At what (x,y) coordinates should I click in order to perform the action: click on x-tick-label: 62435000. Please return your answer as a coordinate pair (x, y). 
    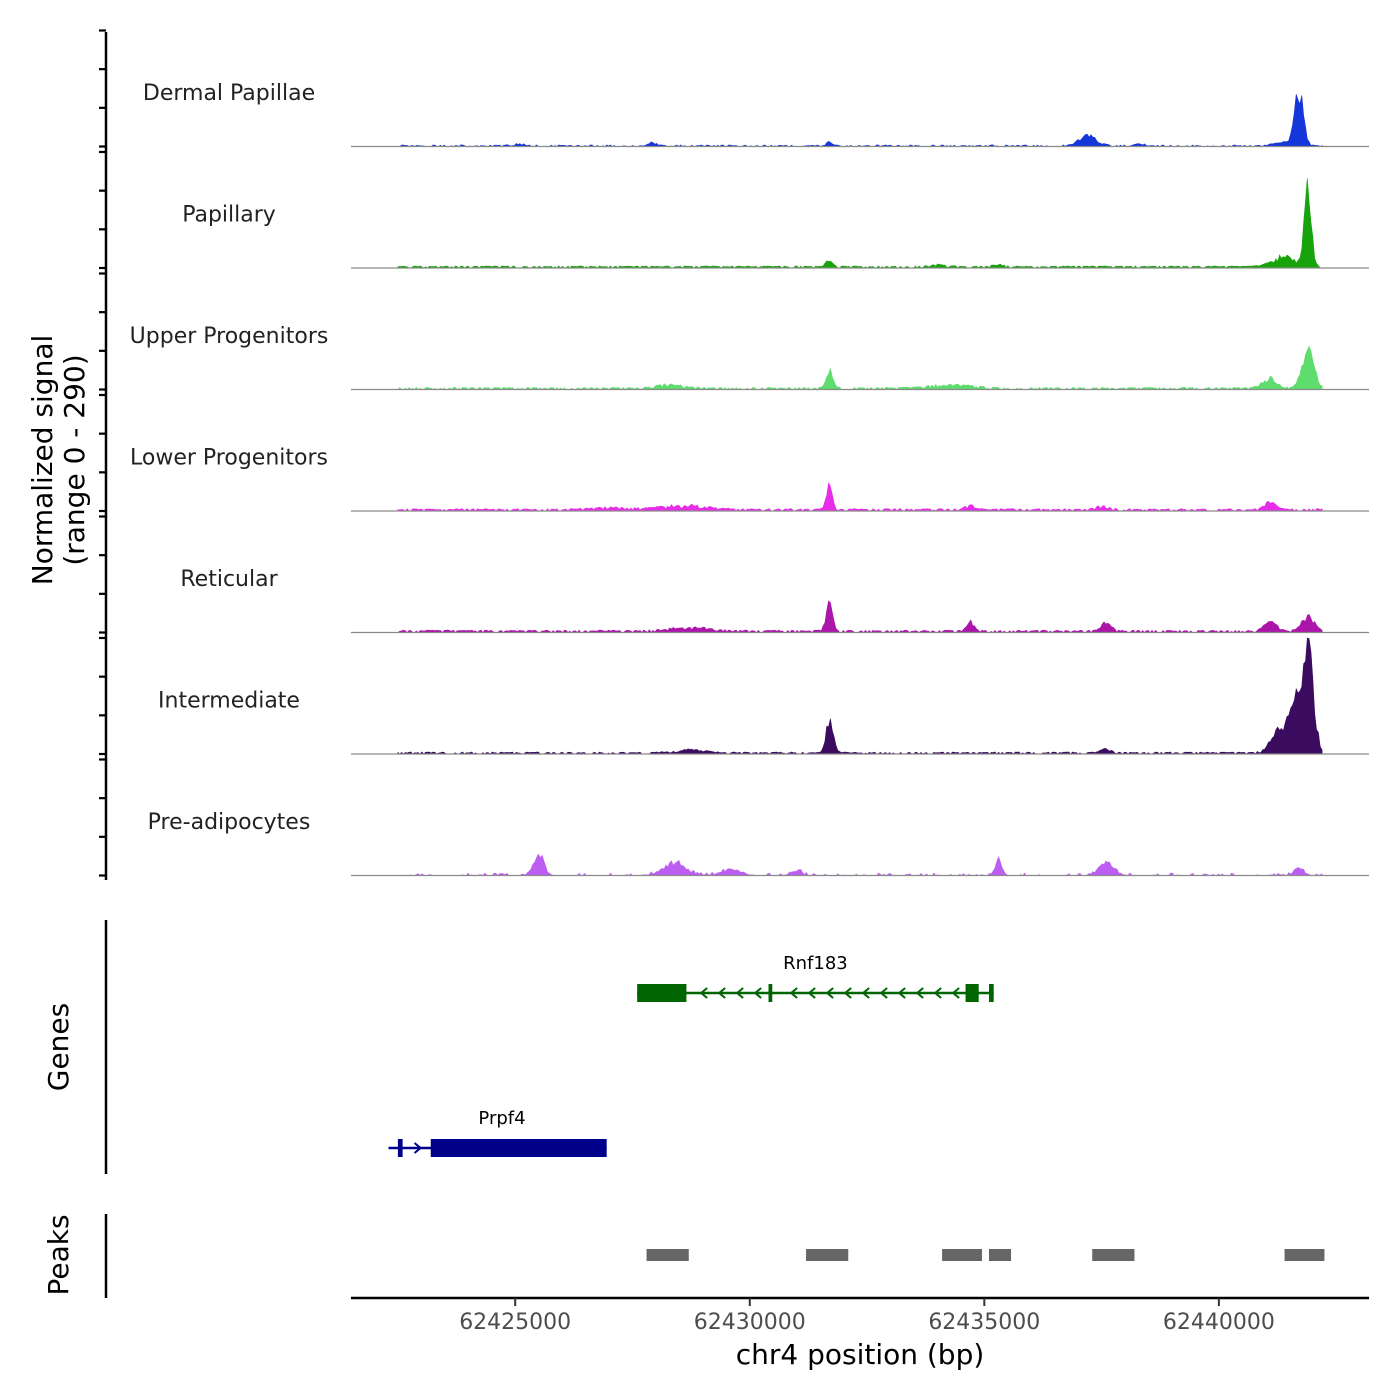
    Looking at the image, I should click on (984, 1322).